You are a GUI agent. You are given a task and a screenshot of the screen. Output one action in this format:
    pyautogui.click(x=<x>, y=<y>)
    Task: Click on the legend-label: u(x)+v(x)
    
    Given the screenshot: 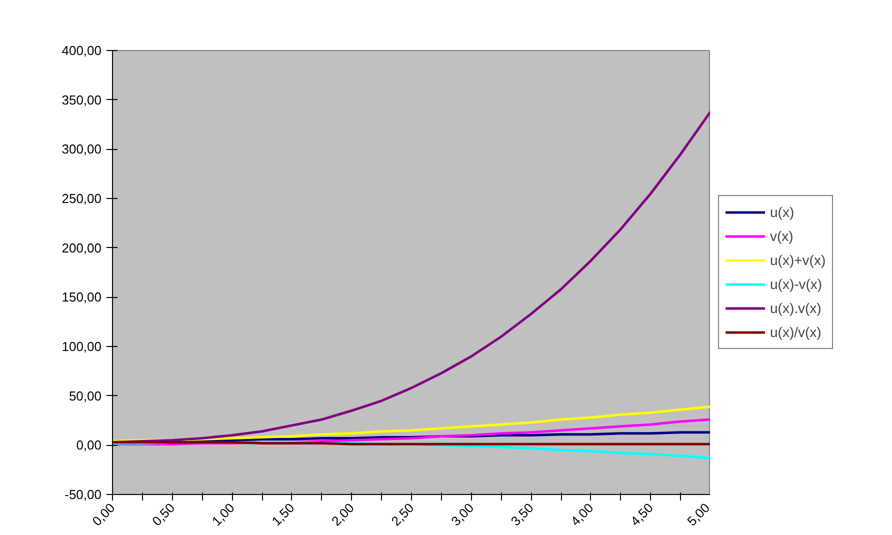 What is the action you would take?
    pyautogui.click(x=798, y=260)
    